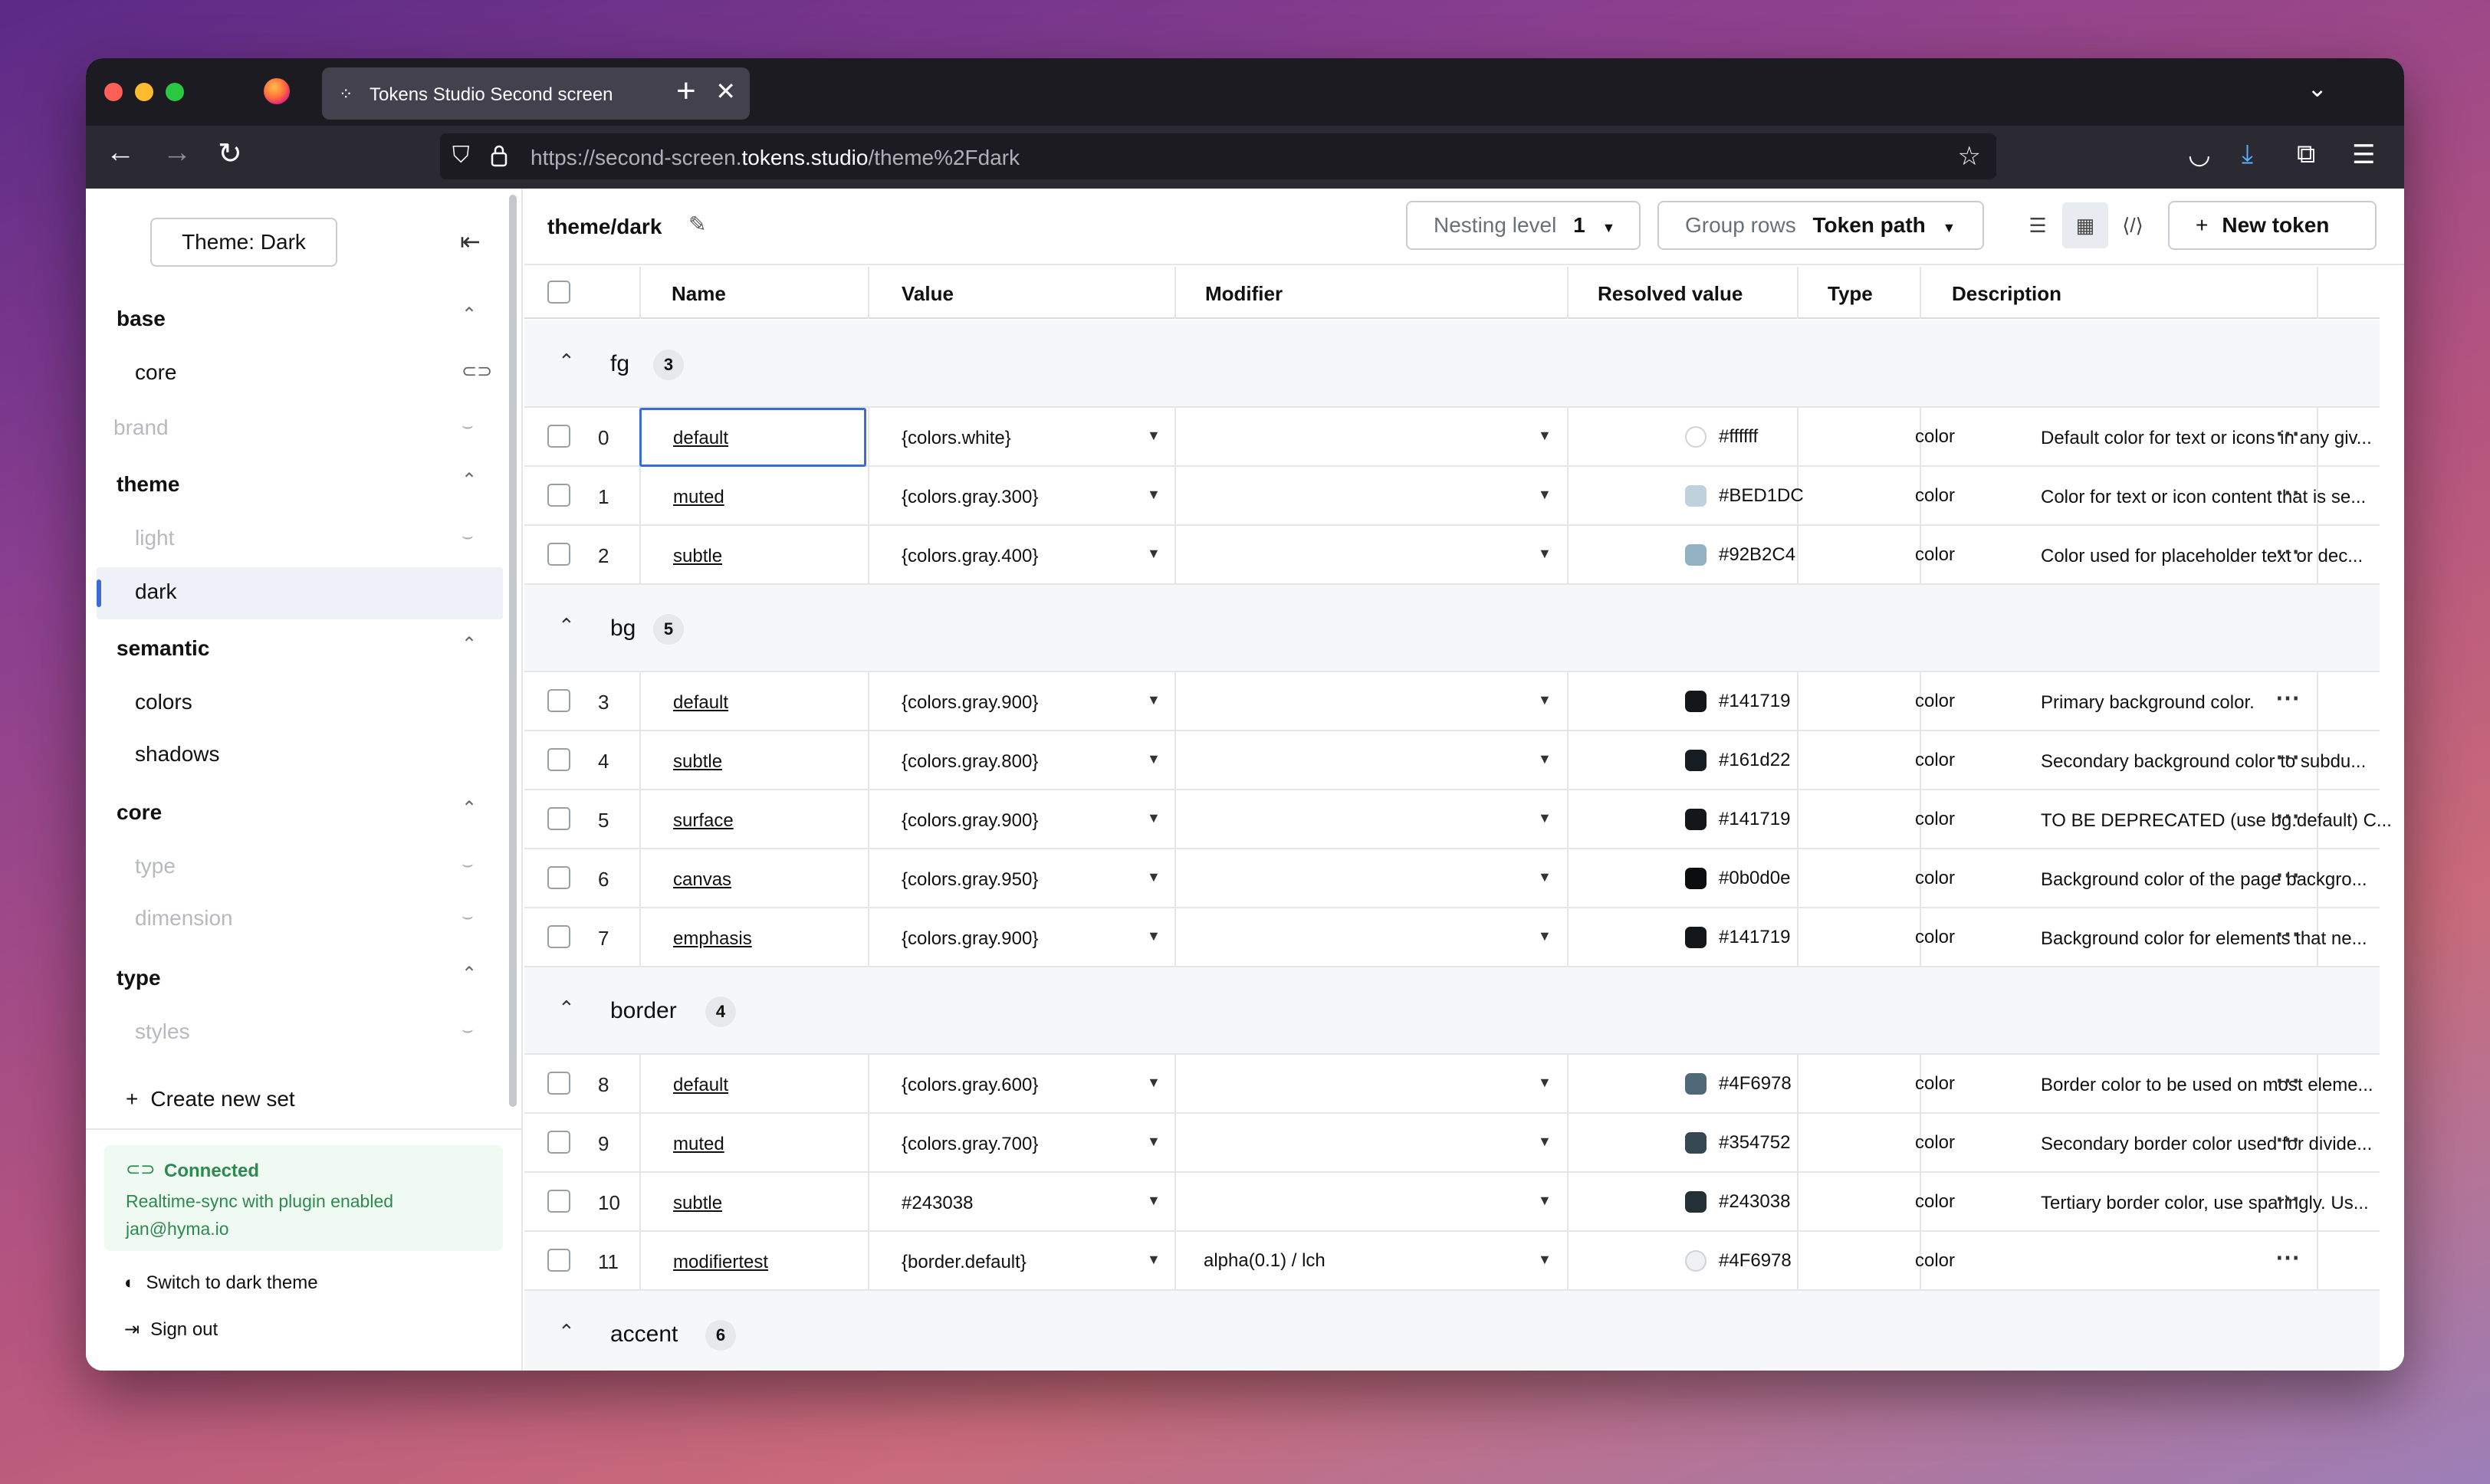 This screenshot has width=2490, height=1484. What do you see at coordinates (221, 1283) in the screenshot?
I see `switch-theme-button: ◐ Switch to dark theme` at bounding box center [221, 1283].